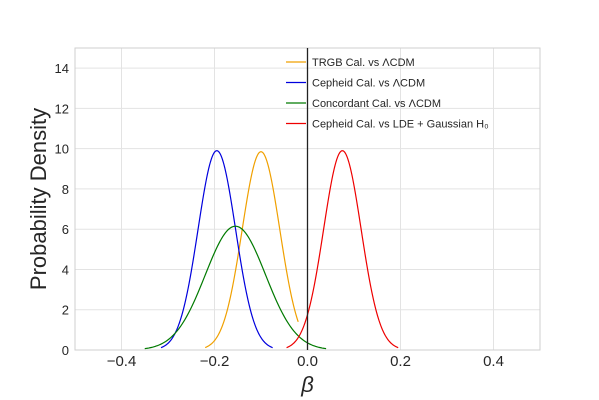 This screenshot has height=400, width=599. What do you see at coordinates (62, 108) in the screenshot?
I see `y-tick-label: 12` at bounding box center [62, 108].